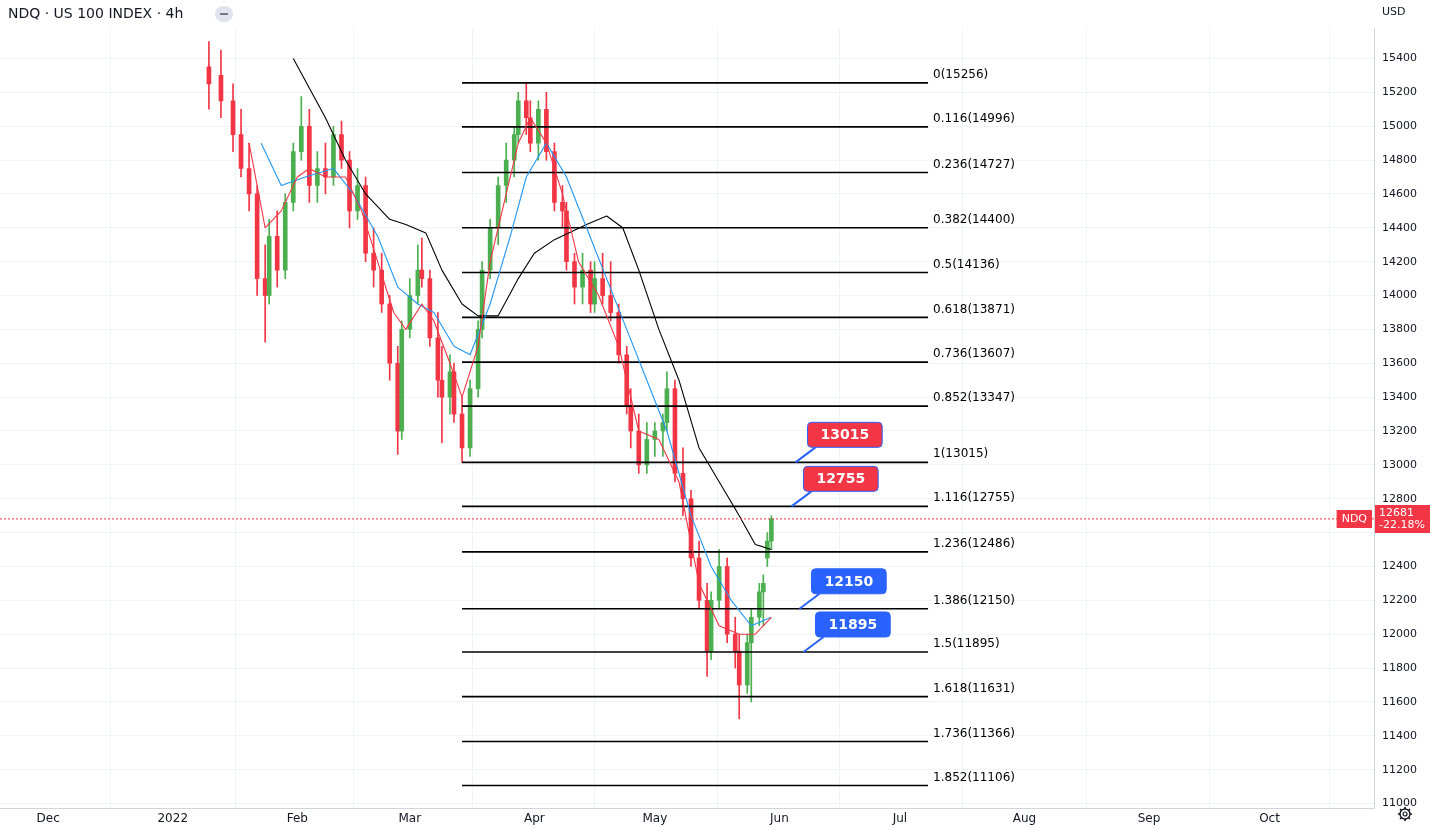 The height and width of the screenshot is (829, 1430). I want to click on series-label: 1.618(11631), so click(974, 687).